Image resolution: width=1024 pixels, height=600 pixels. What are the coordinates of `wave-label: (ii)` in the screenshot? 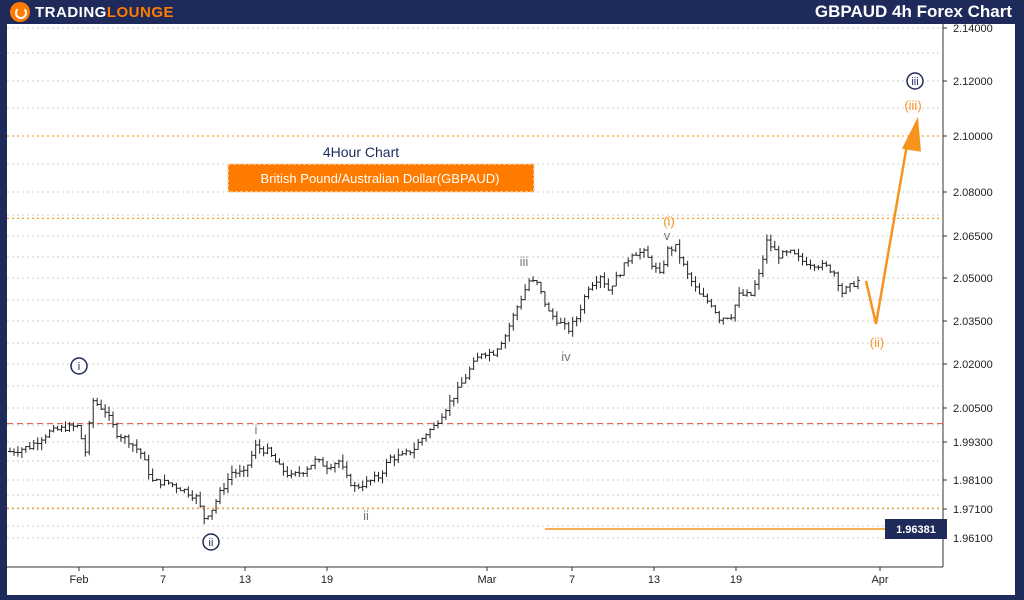 It's located at (877, 342).